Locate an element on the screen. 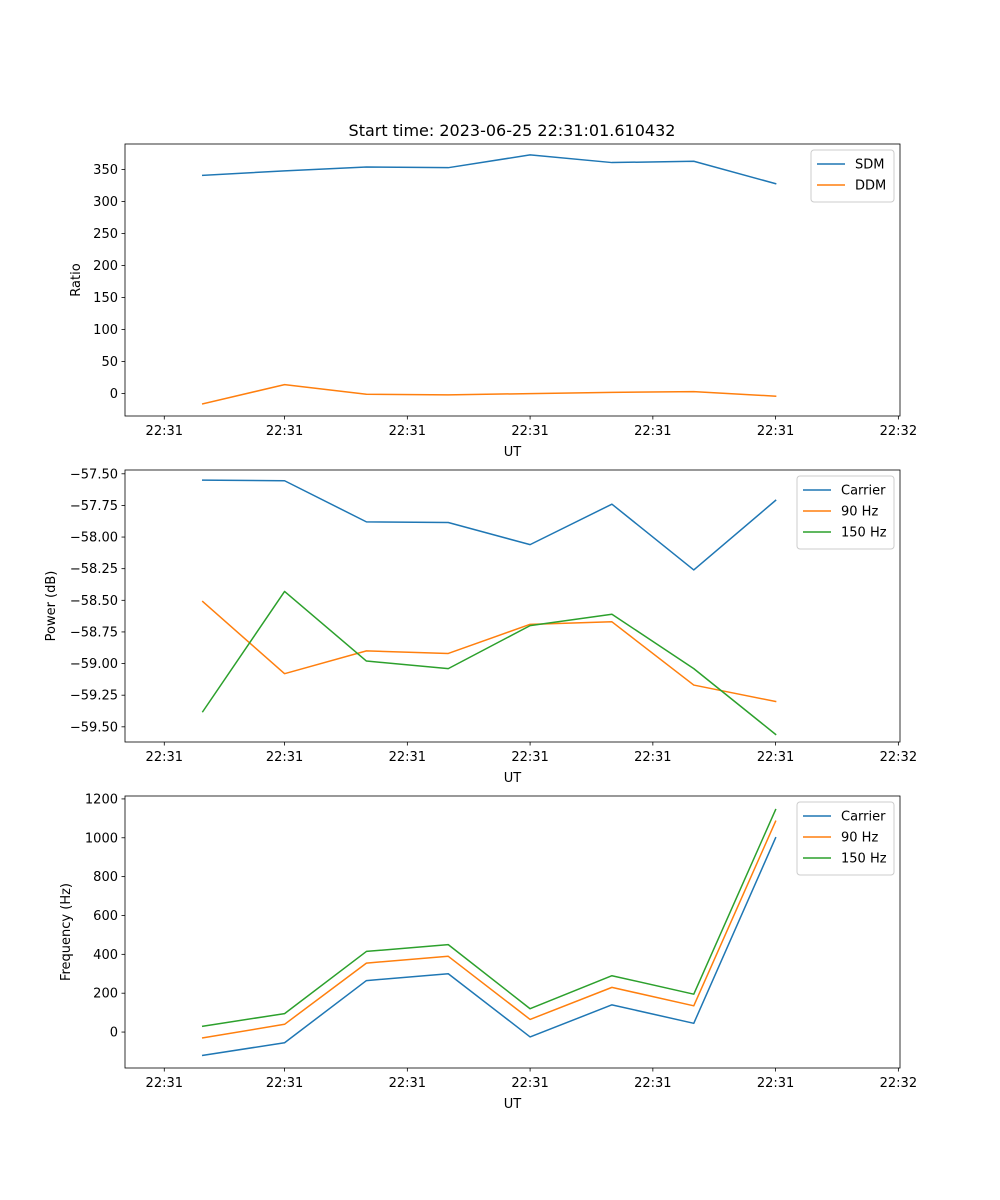  series-line-sdm is located at coordinates (489, 169).